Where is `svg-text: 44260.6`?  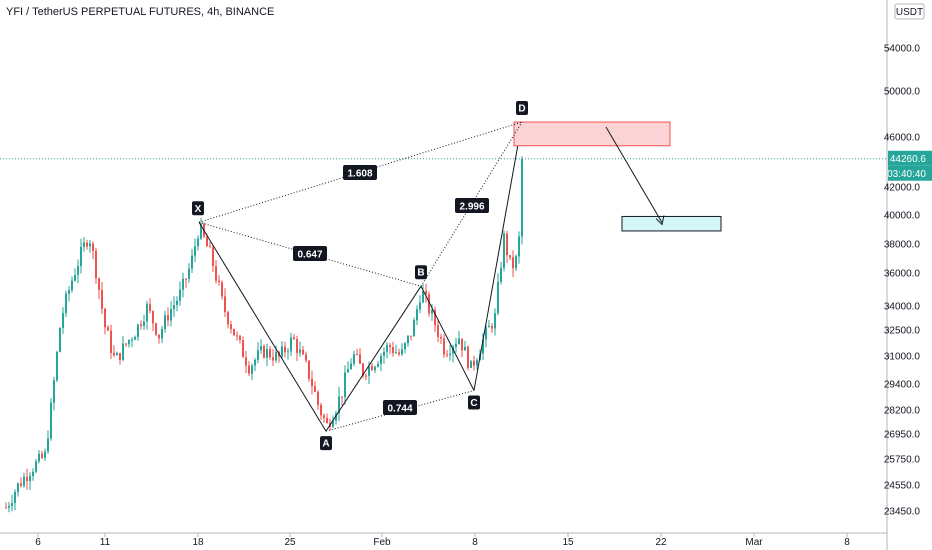
svg-text: 44260.6 is located at coordinates (908, 159).